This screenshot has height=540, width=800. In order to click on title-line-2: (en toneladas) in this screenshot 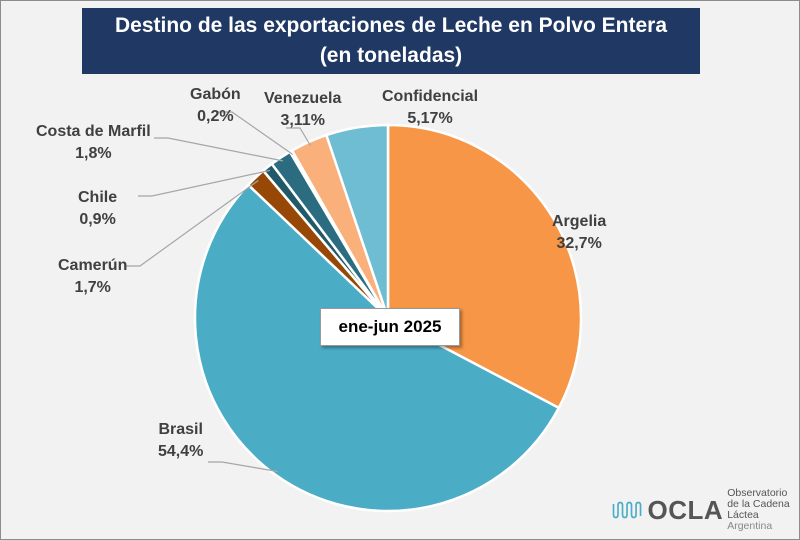, I will do `click(391, 55)`.